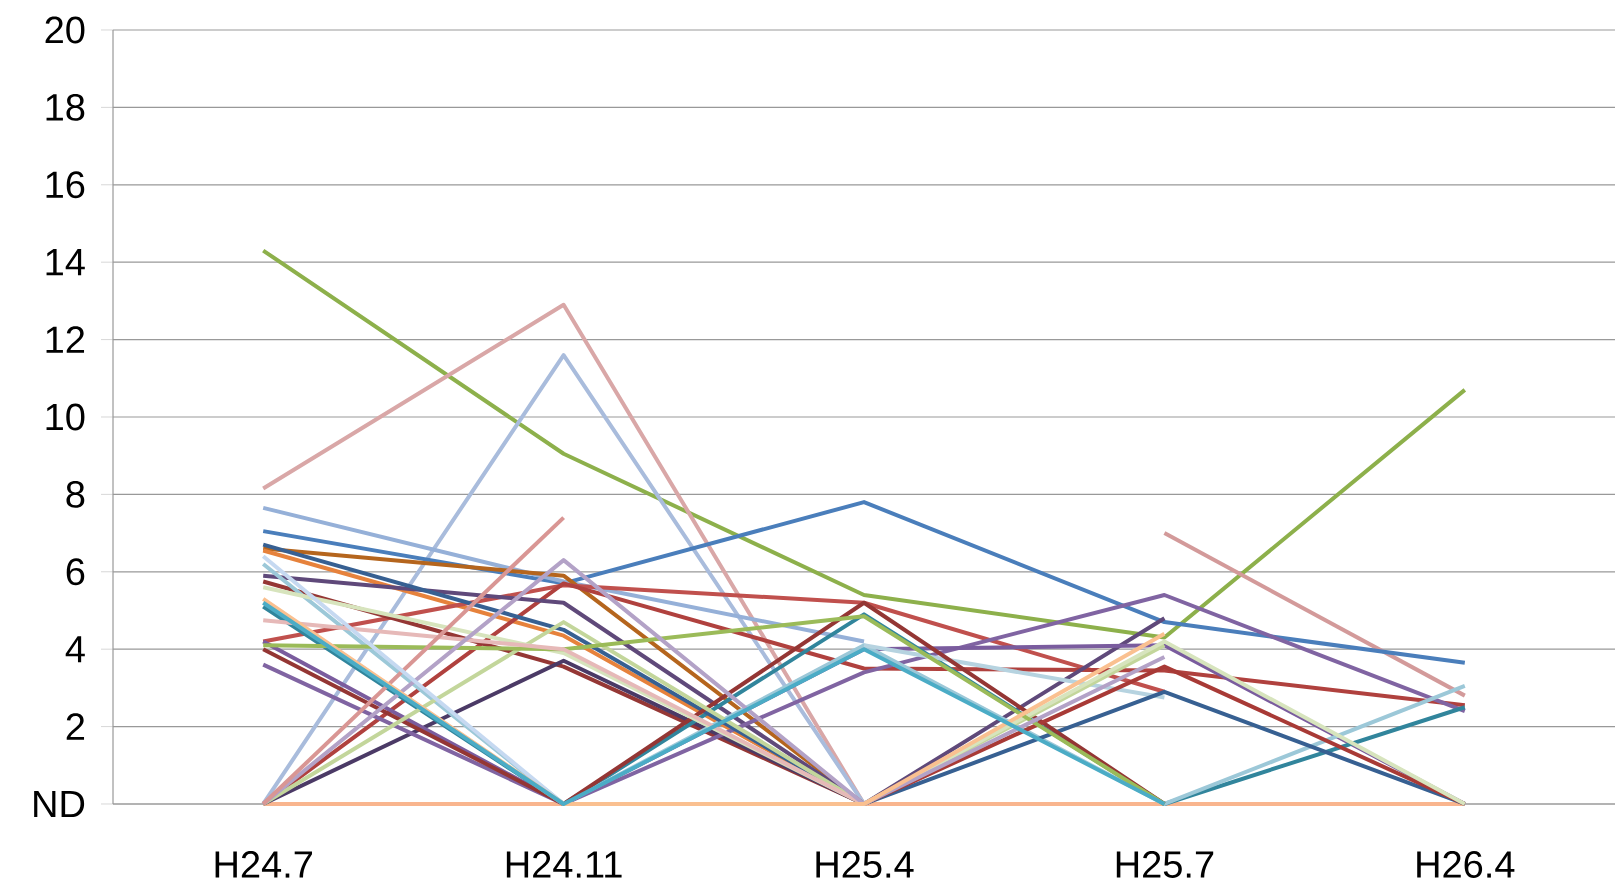  I want to click on y-tick-label: 2, so click(75, 726).